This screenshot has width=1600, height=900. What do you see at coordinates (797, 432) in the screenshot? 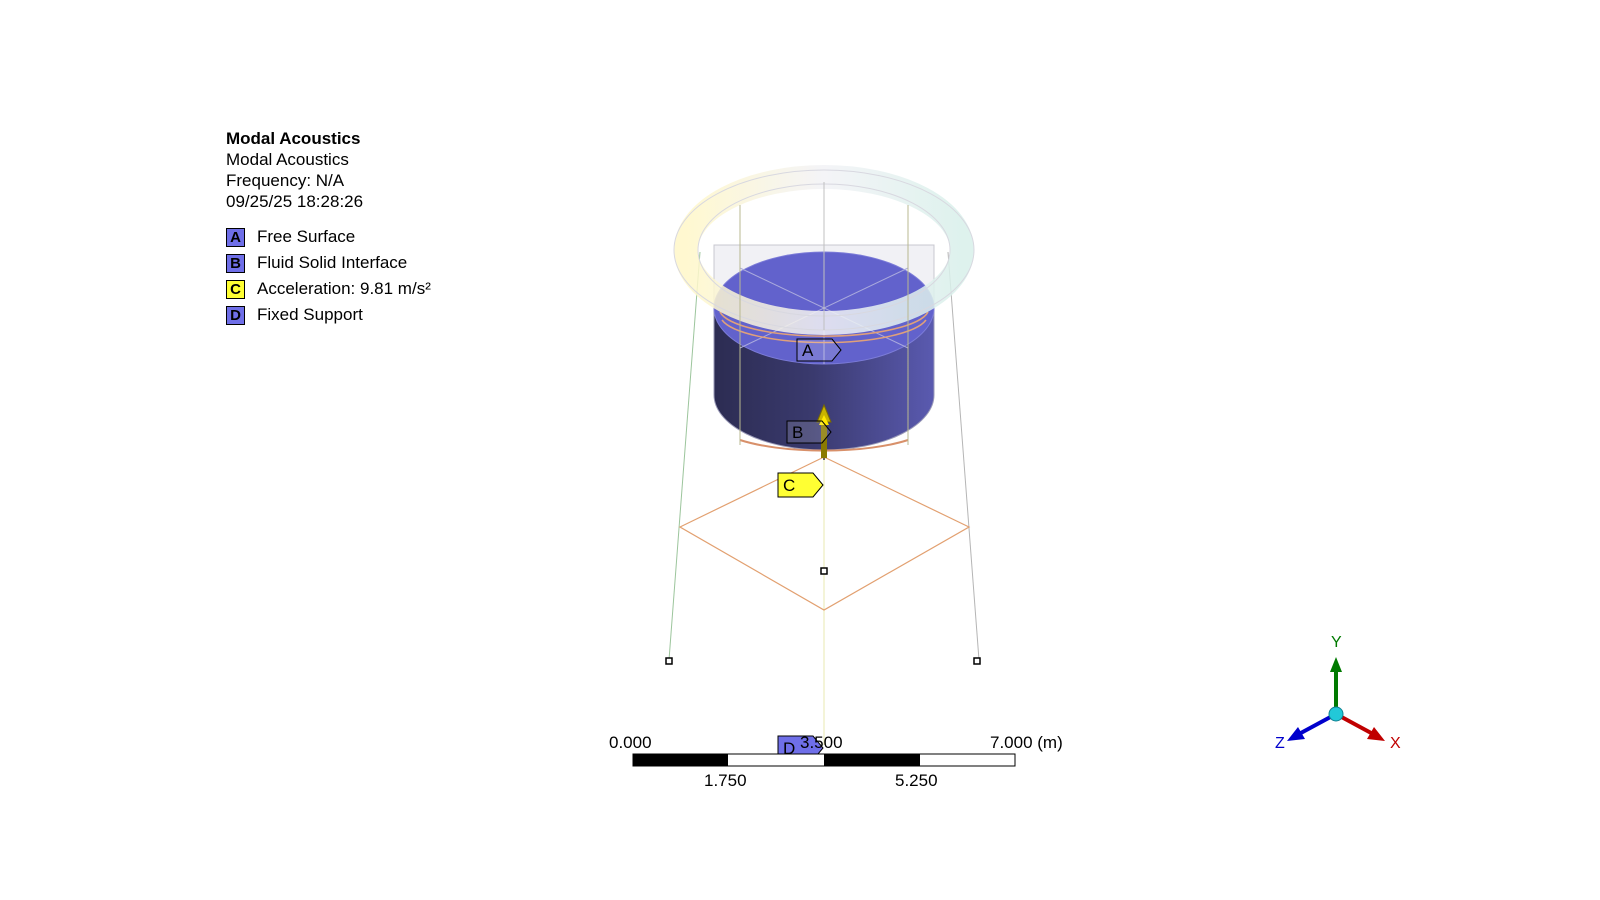
I see `tag-b-label: B` at bounding box center [797, 432].